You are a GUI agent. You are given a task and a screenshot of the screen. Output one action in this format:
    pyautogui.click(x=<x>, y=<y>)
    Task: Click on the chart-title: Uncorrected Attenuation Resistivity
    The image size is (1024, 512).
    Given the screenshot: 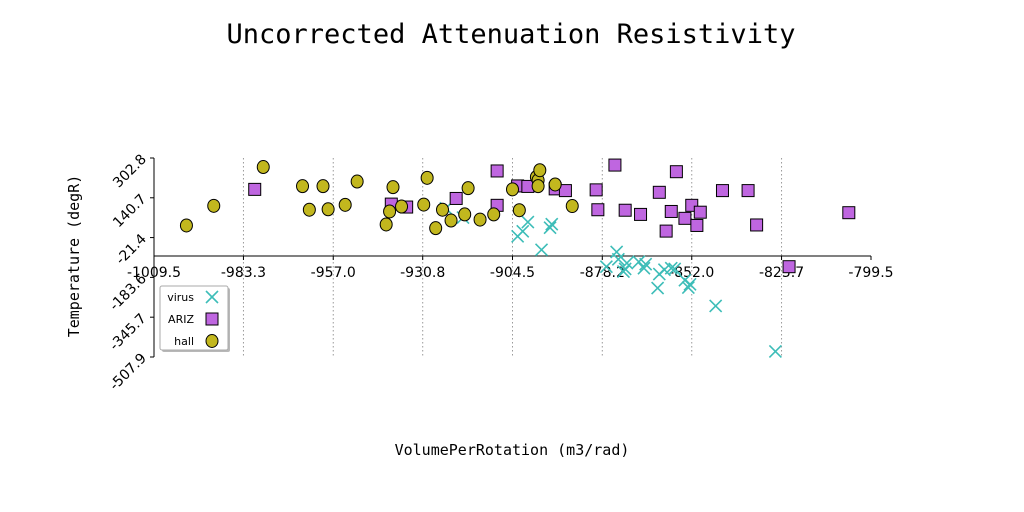 What is the action you would take?
    pyautogui.click(x=511, y=34)
    